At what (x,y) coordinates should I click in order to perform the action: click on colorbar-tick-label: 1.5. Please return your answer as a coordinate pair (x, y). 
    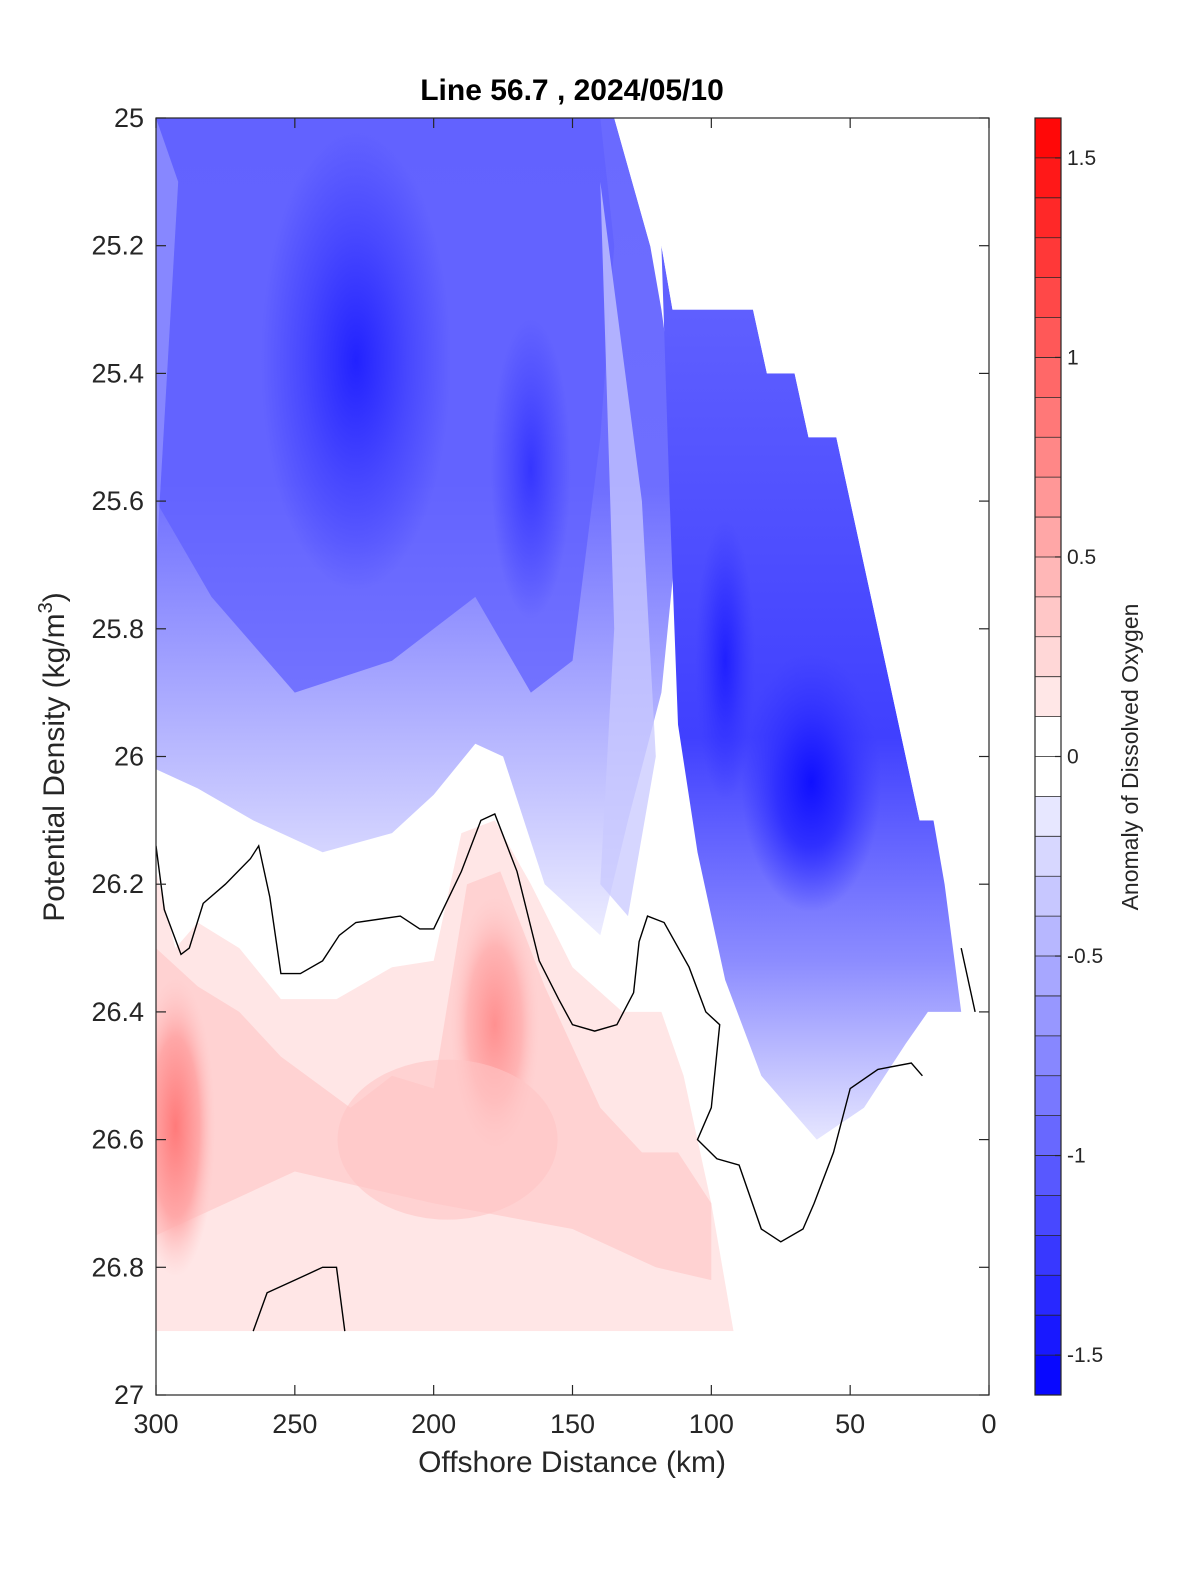
    Looking at the image, I should click on (1081, 158).